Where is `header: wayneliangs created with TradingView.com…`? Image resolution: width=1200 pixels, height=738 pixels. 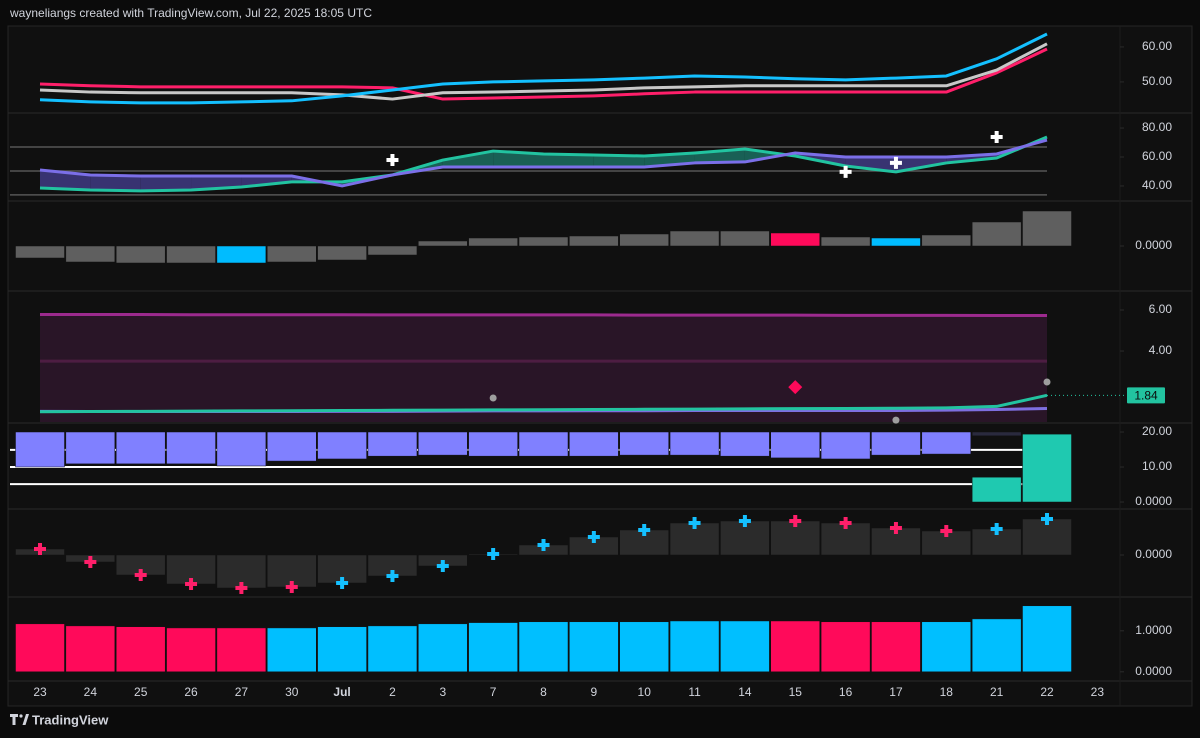
header: wayneliangs created with TradingView.com… is located at coordinates (190, 13).